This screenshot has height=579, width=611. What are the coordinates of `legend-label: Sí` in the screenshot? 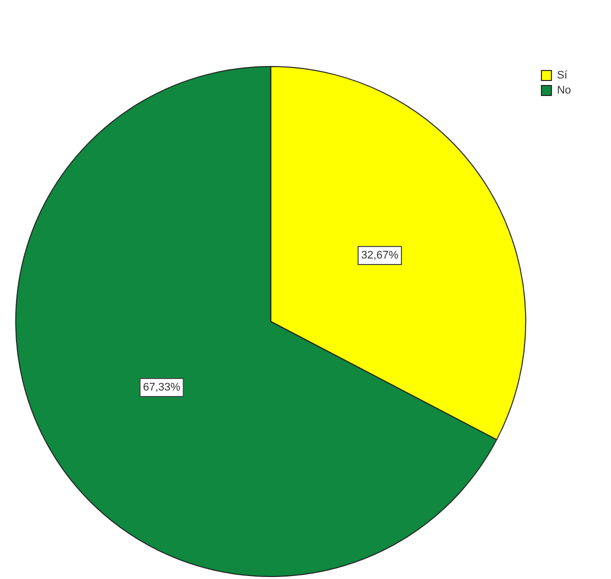 It's located at (562, 76).